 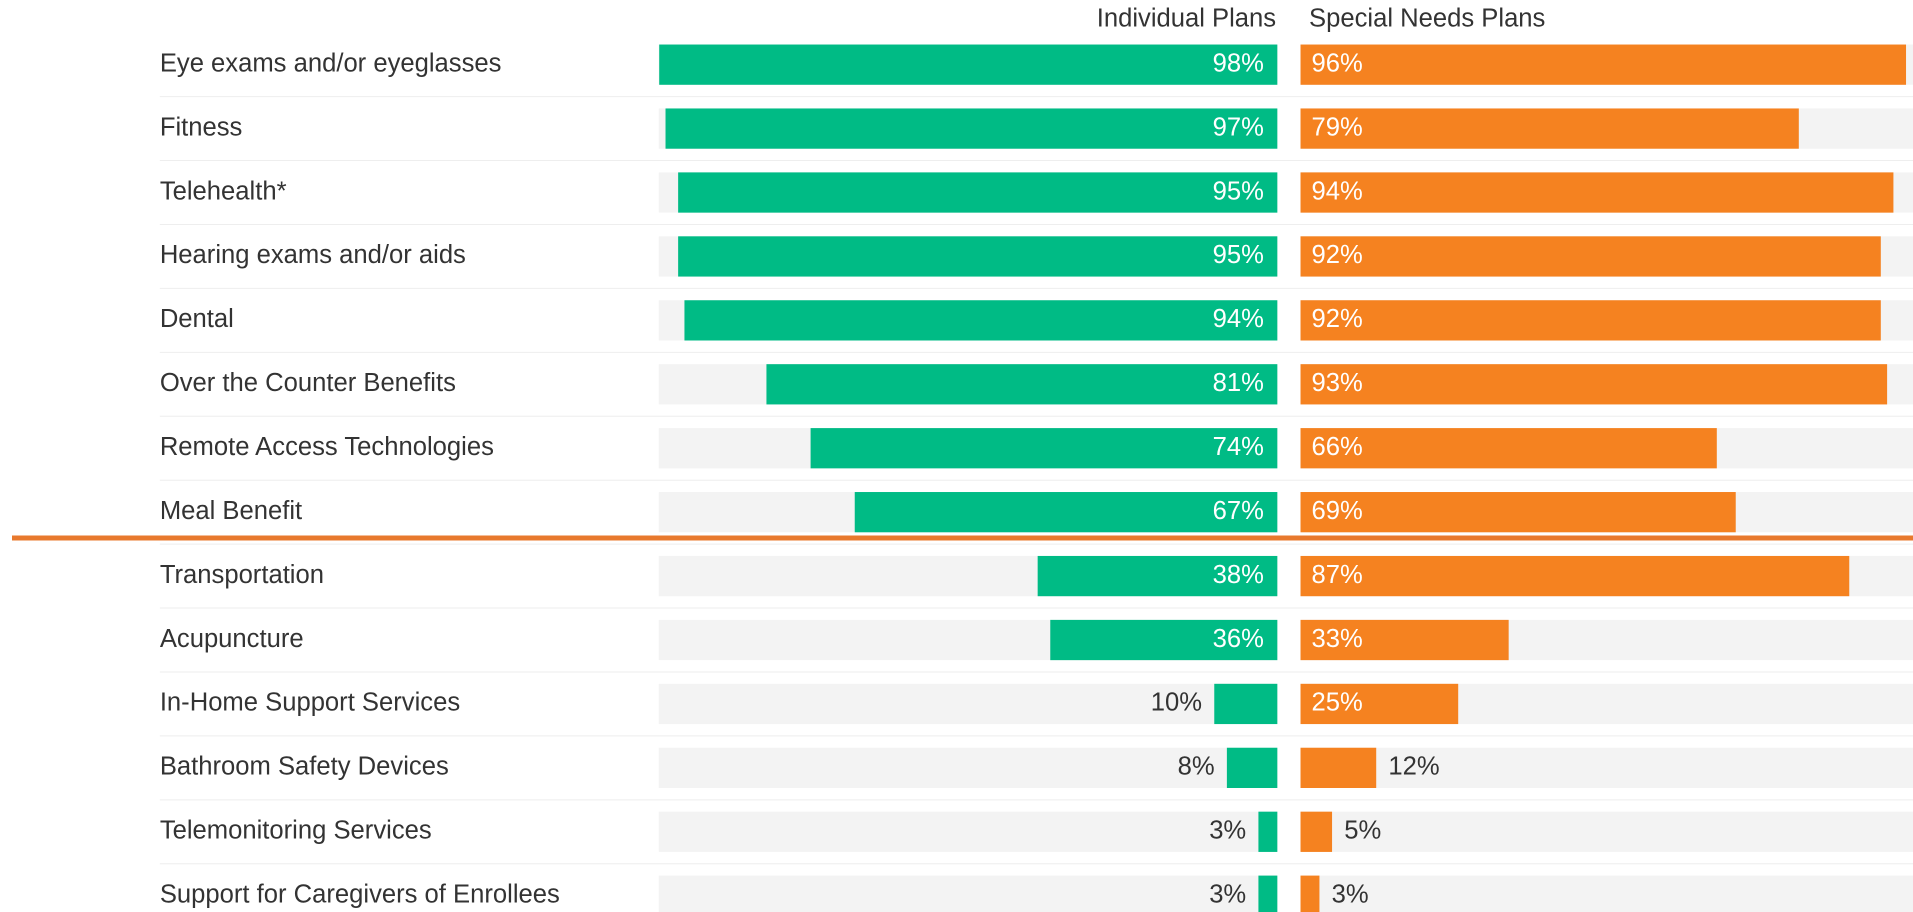 I want to click on category-label: Support for Caregivers of Enrollees, so click(x=360, y=894).